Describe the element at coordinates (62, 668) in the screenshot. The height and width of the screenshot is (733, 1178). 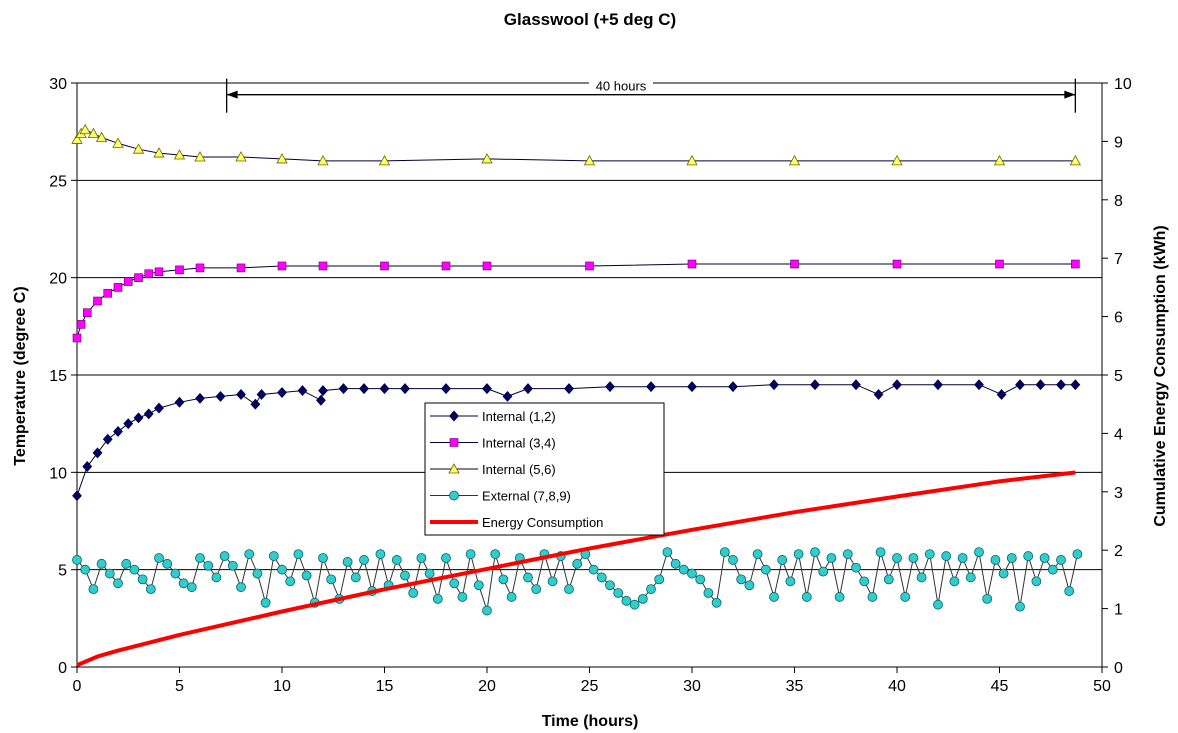
I see `y-tick-label: 0` at that location.